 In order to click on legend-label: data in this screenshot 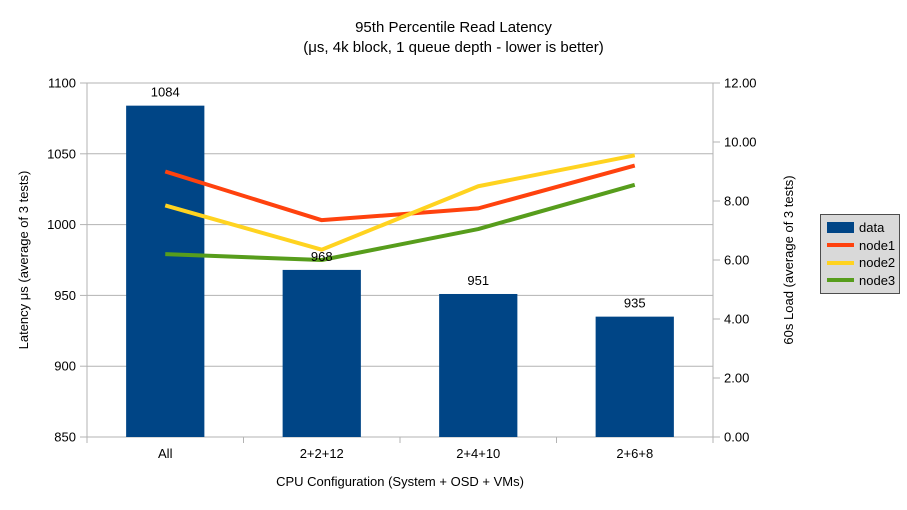, I will do `click(872, 228)`.